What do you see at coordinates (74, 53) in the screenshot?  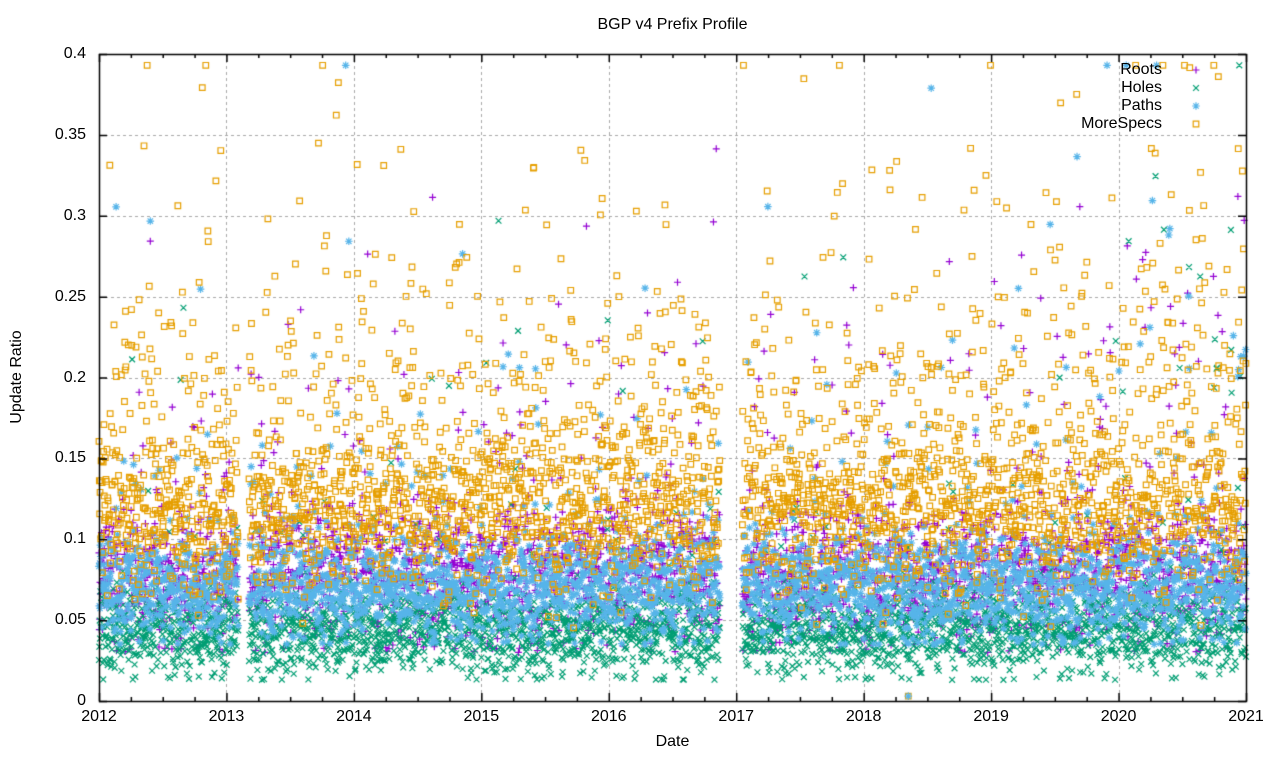 I see `y-tick-label: 0.4` at bounding box center [74, 53].